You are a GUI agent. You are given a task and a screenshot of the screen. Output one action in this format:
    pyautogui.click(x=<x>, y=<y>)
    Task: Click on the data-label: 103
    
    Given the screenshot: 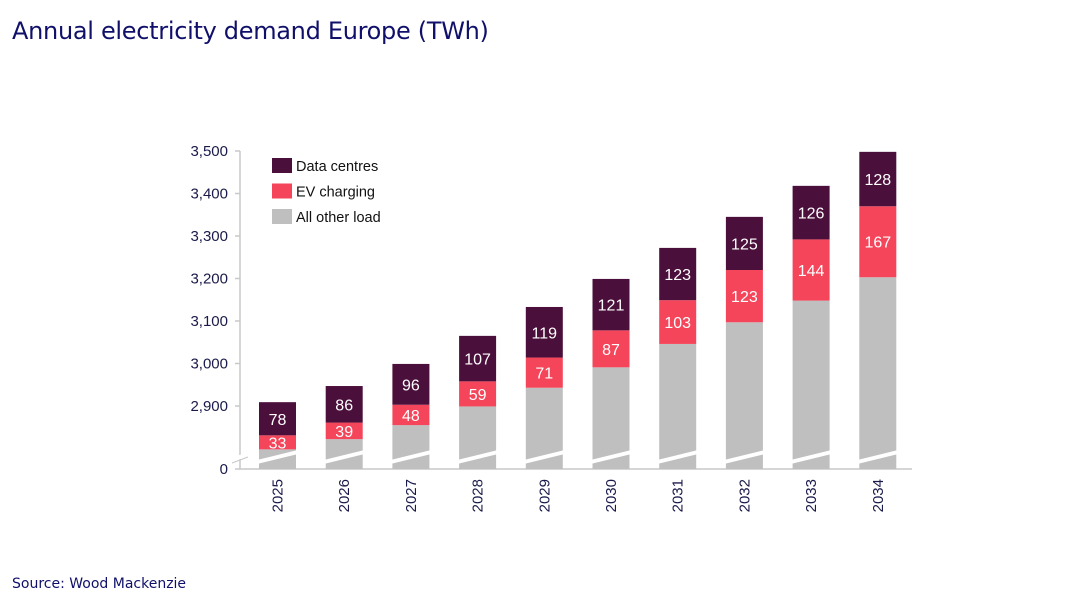 What is the action you would take?
    pyautogui.click(x=677, y=323)
    